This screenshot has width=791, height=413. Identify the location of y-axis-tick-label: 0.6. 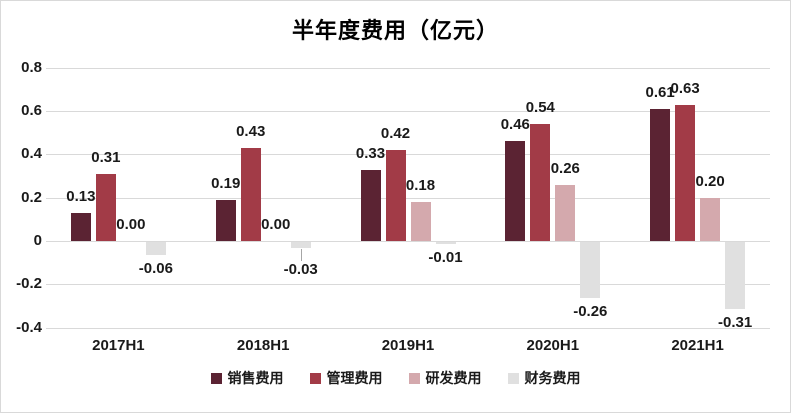
(31, 111).